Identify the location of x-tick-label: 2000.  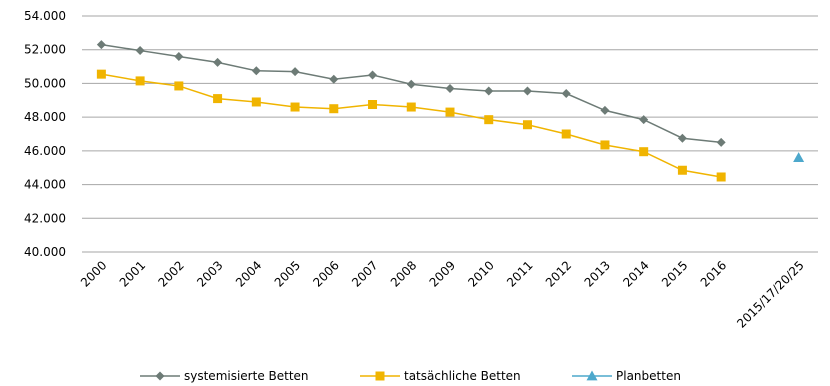
(93, 273).